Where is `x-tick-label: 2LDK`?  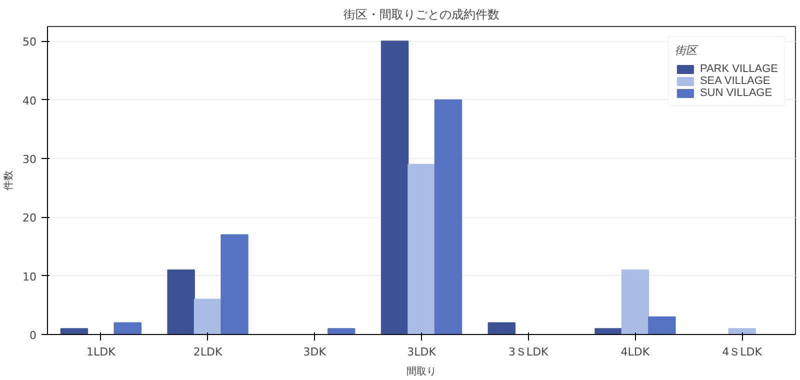 x-tick-label: 2LDK is located at coordinates (208, 352).